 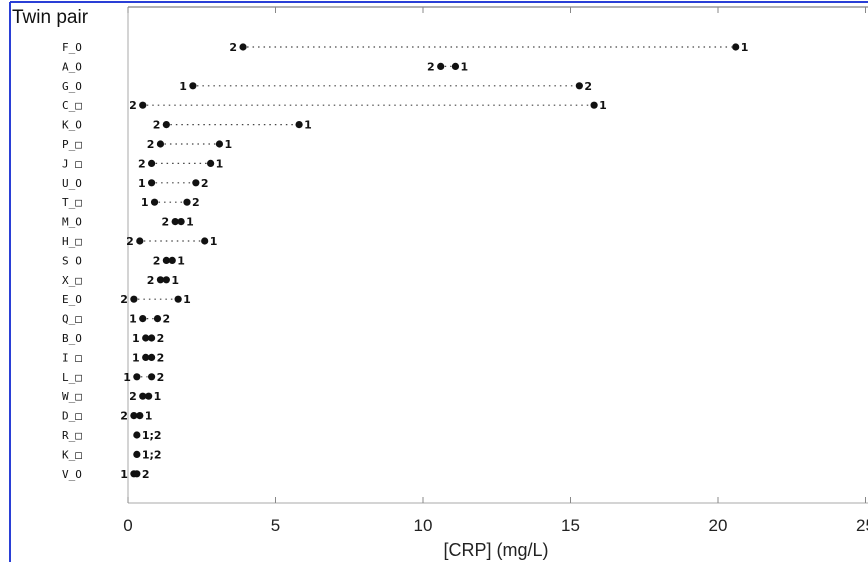 What do you see at coordinates (72, 86) in the screenshot?
I see `pair-label: G_O` at bounding box center [72, 86].